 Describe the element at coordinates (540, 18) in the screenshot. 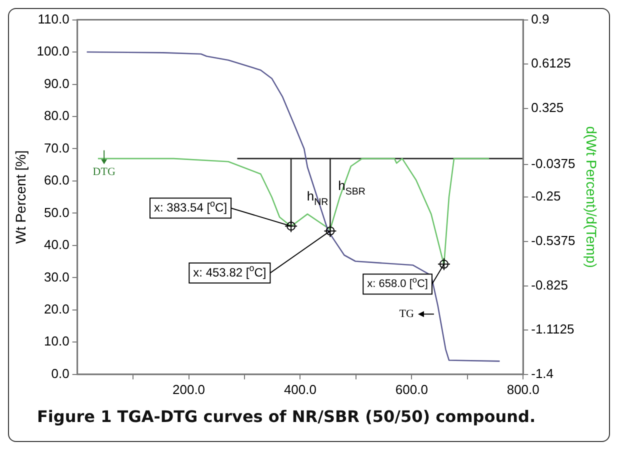

I see `y2-tick-label: 0.9` at that location.